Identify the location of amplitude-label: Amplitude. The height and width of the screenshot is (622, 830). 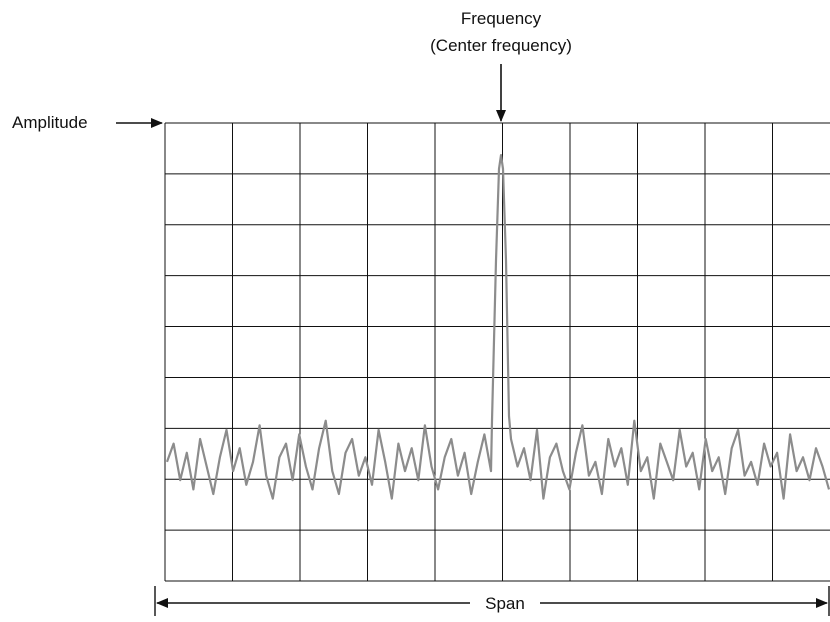
(50, 122).